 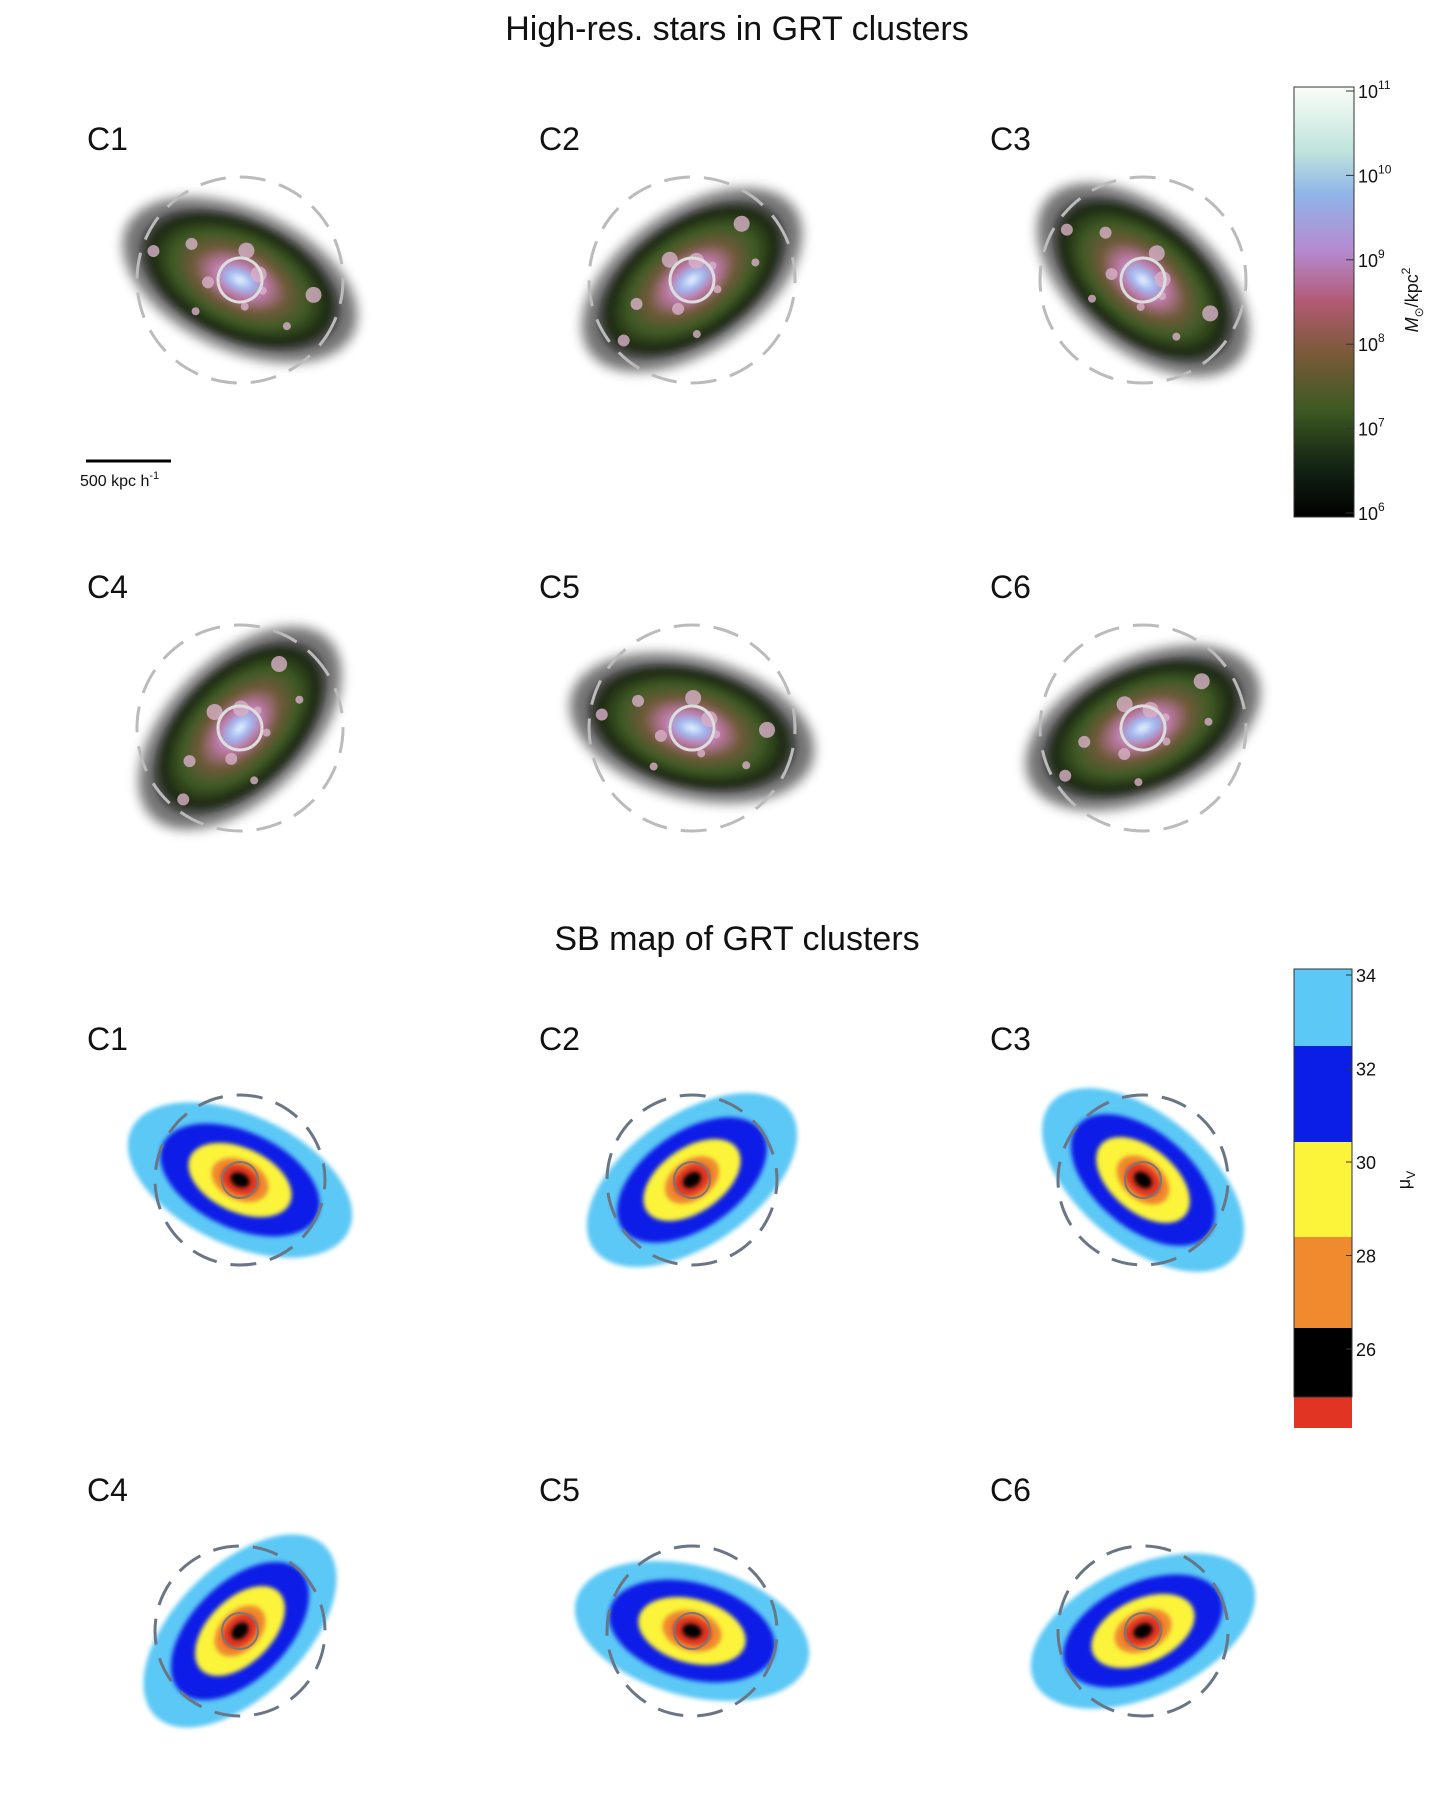 What do you see at coordinates (1381, 507) in the screenshot?
I see `tick-exp: 6` at bounding box center [1381, 507].